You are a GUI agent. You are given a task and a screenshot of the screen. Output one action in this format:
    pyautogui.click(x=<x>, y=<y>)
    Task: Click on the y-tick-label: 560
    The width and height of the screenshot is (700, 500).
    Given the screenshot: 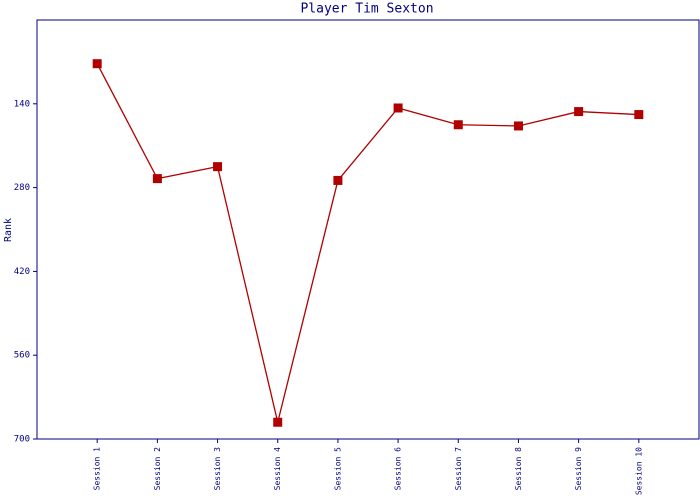 What is the action you would take?
    pyautogui.click(x=22, y=356)
    